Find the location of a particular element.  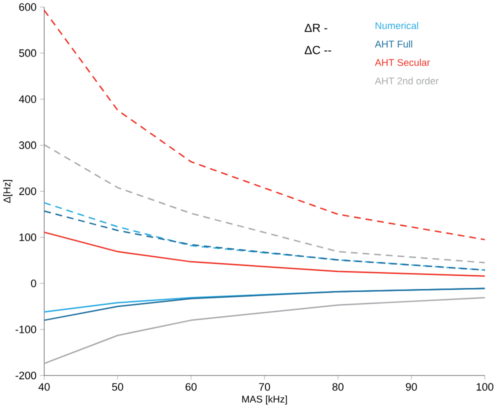

y-tick-label: 500 is located at coordinates (27, 53).